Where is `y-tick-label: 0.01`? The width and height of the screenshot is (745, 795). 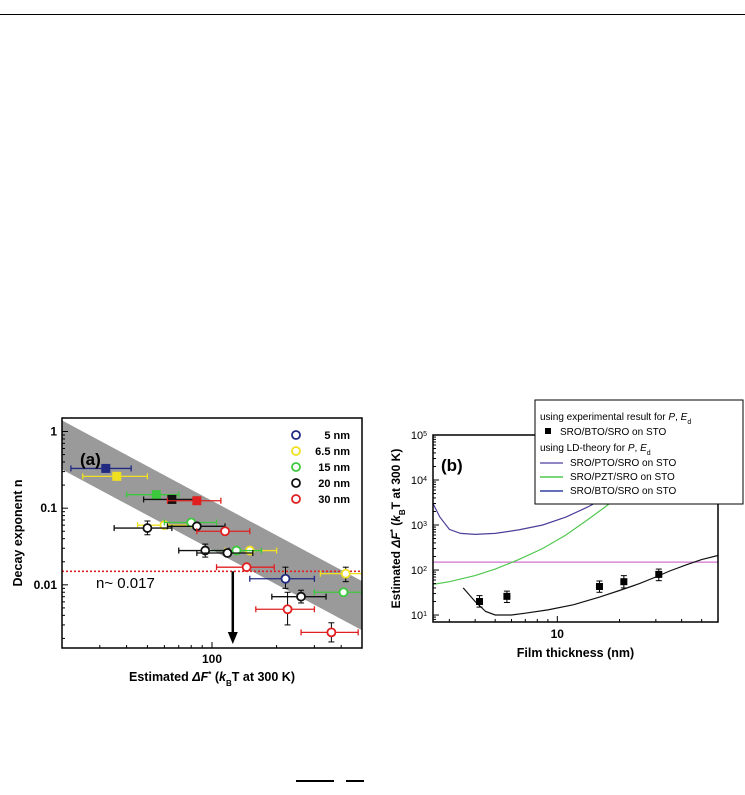 y-tick-label: 0.01 is located at coordinates (46, 585).